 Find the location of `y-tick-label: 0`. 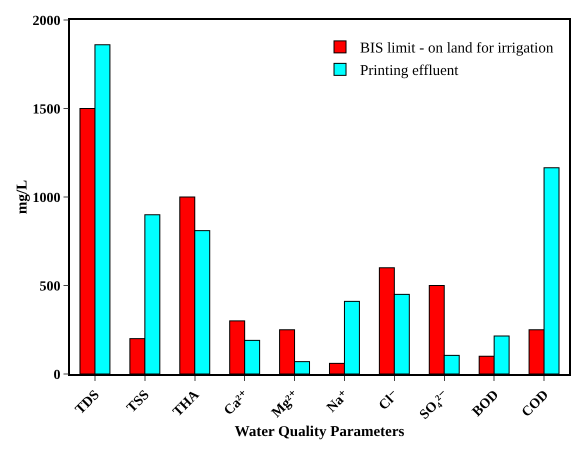

y-tick-label: 0 is located at coordinates (56, 375).